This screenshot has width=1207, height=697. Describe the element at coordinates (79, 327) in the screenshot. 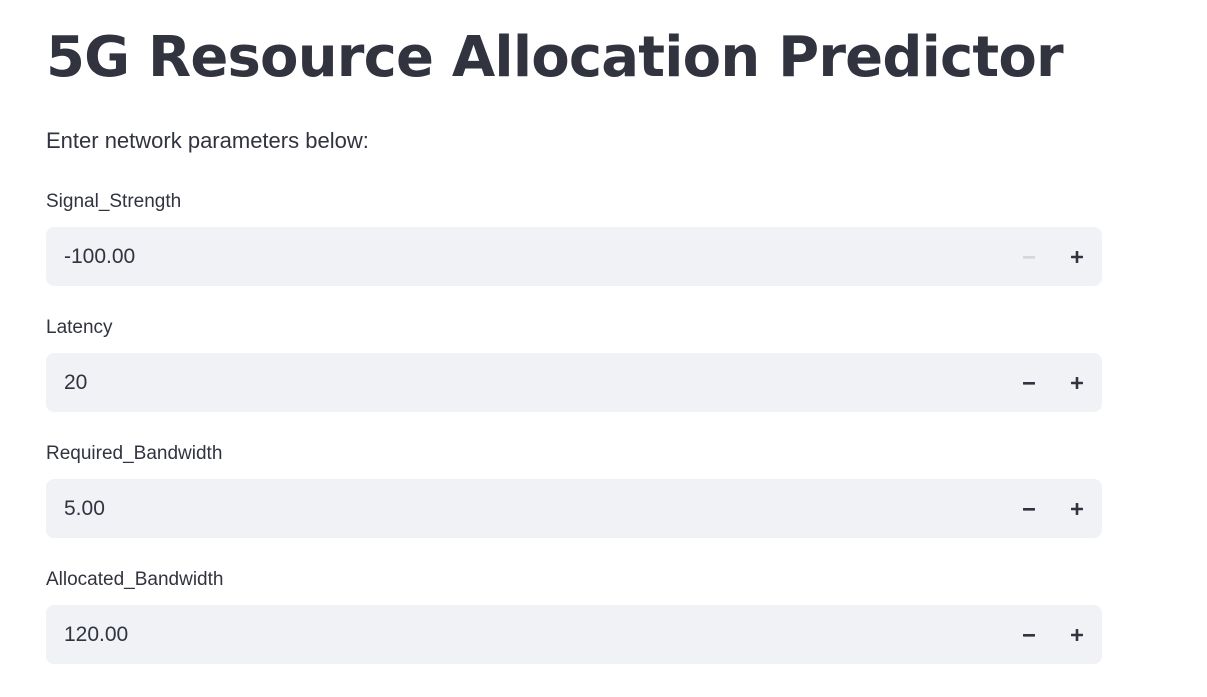

I see `latency-label: Latency` at that location.